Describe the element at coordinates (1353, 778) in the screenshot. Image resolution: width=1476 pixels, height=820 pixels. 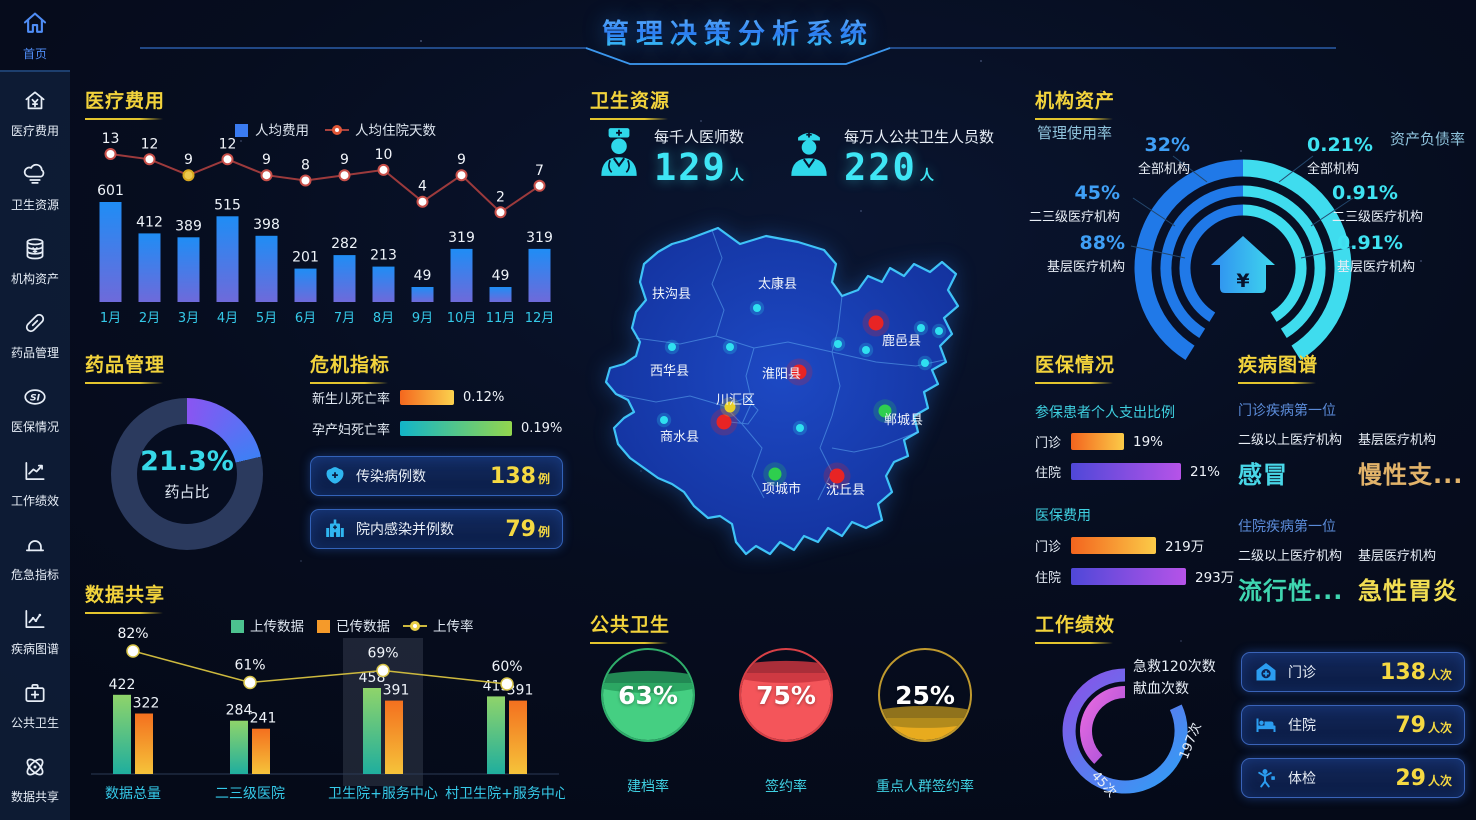
I see `performance-stat-card: 体检 29 人次` at that location.